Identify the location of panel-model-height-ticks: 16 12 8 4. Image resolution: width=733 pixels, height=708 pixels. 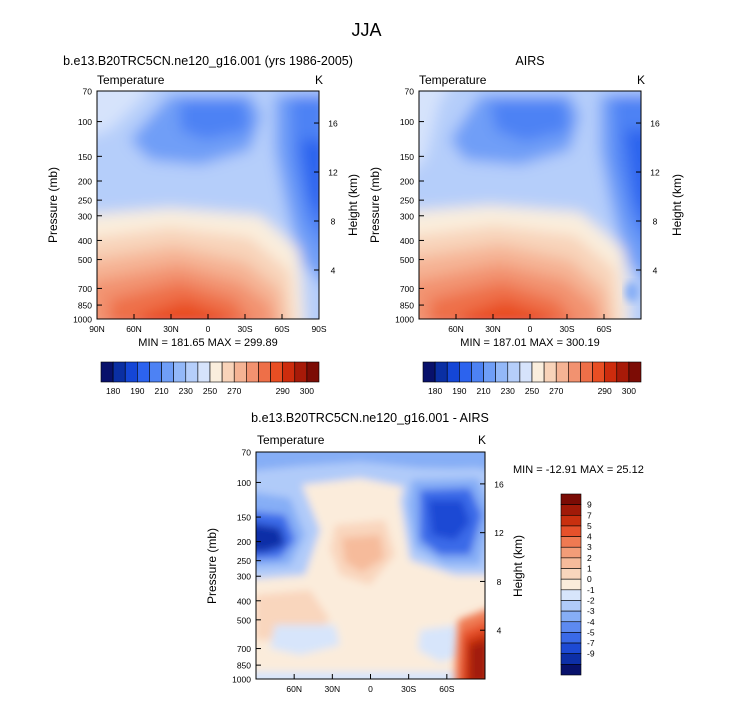
(326, 197).